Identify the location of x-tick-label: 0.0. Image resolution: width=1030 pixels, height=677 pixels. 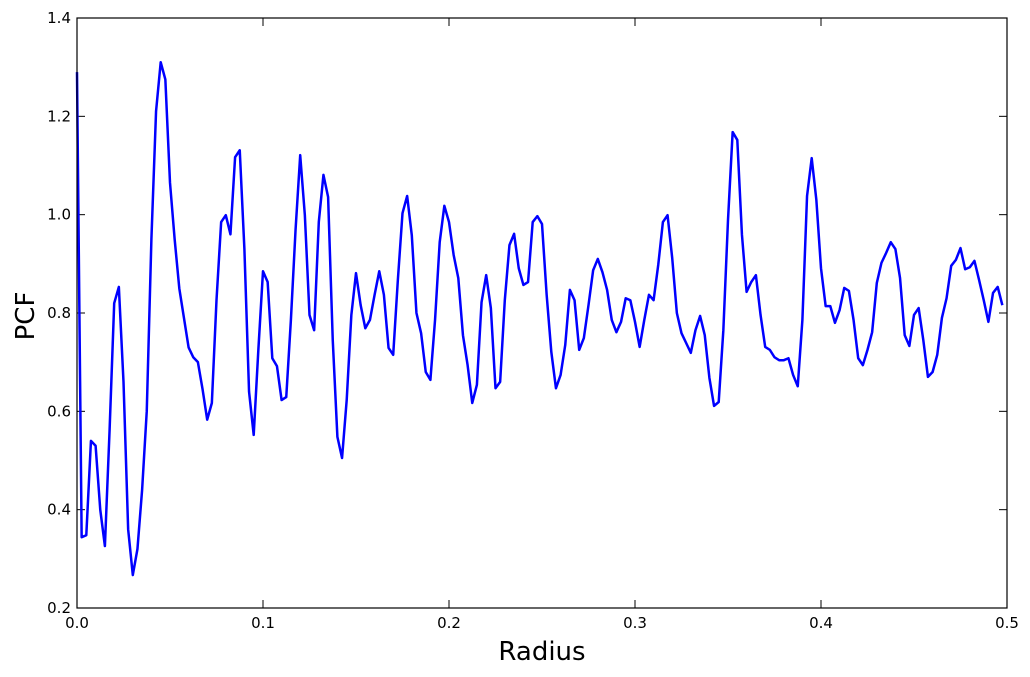
(77, 623).